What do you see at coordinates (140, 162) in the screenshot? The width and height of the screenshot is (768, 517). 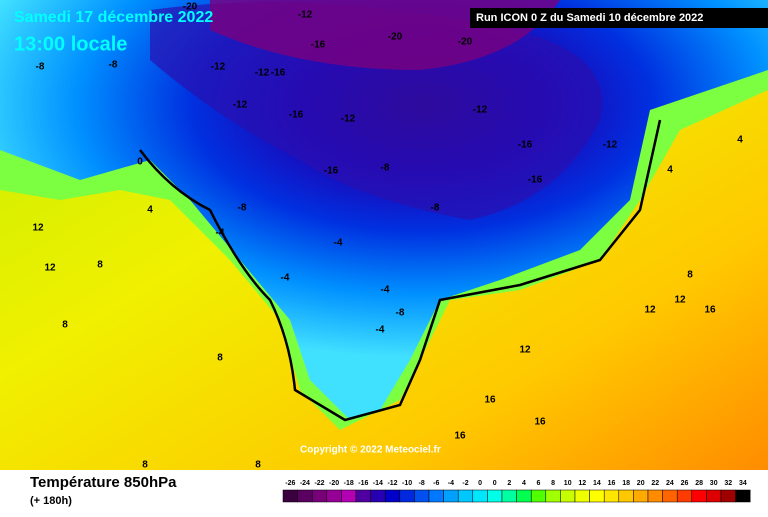 I see `isotherm-label: 0` at bounding box center [140, 162].